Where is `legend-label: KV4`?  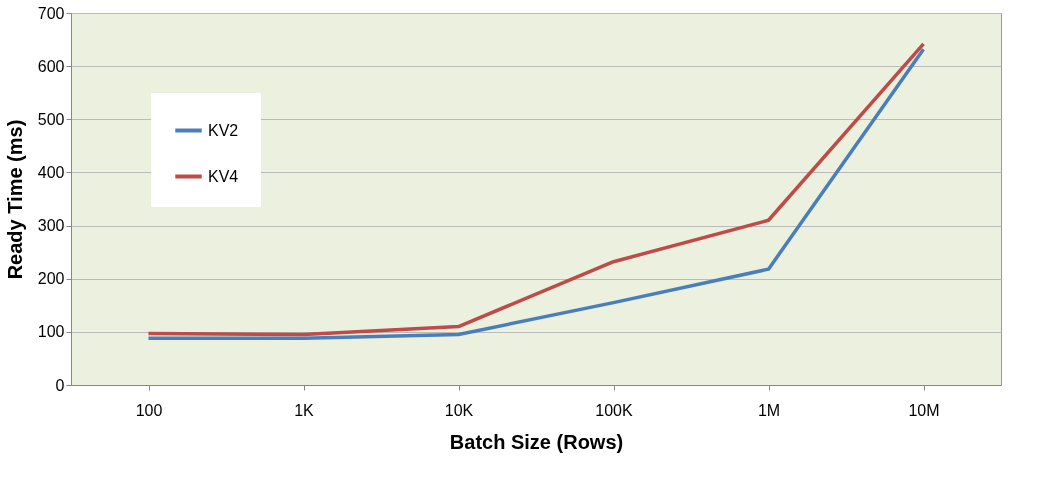 legend-label: KV4 is located at coordinates (223, 176).